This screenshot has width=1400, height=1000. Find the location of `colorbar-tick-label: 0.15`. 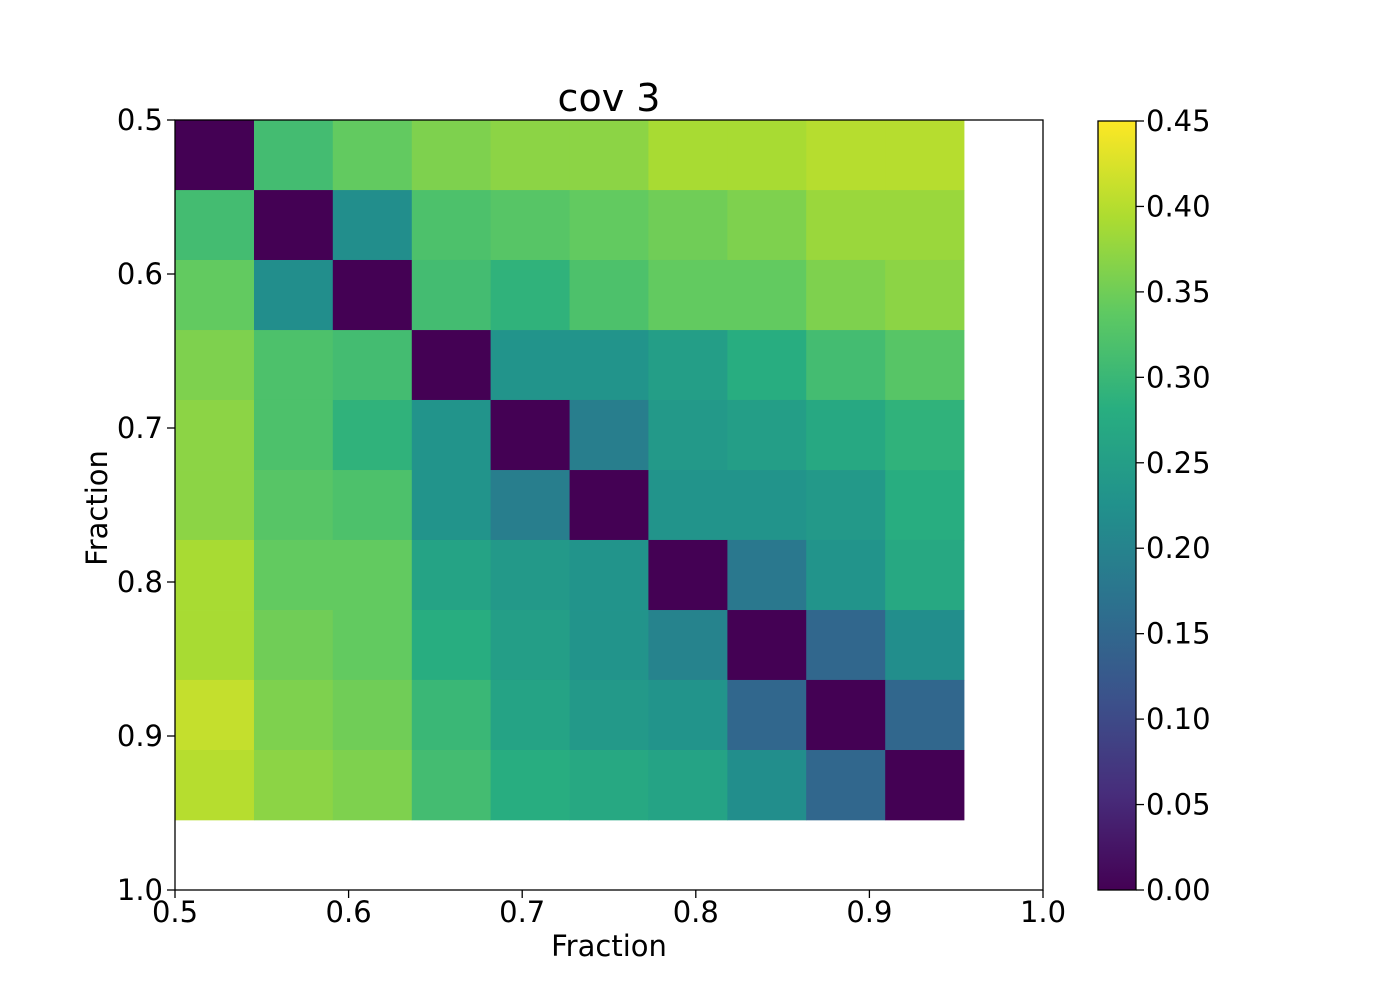

colorbar-tick-label: 0.15 is located at coordinates (1178, 634).